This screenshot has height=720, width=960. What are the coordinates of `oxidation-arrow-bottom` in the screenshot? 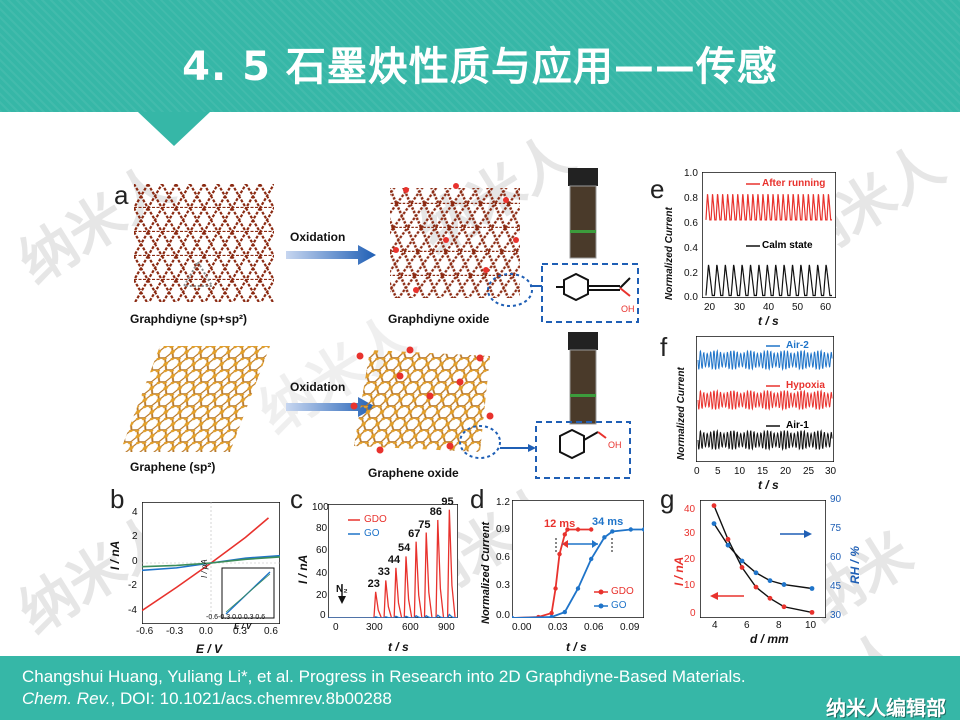 It's located at (331, 407).